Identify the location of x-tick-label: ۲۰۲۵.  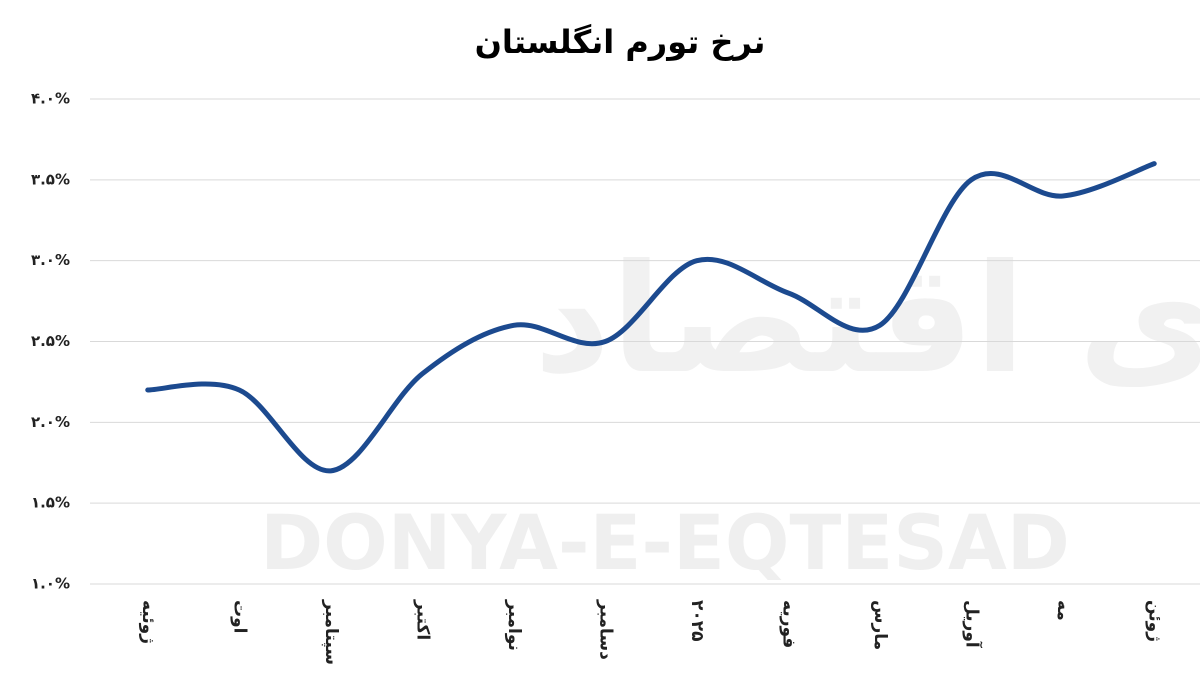
(697, 621).